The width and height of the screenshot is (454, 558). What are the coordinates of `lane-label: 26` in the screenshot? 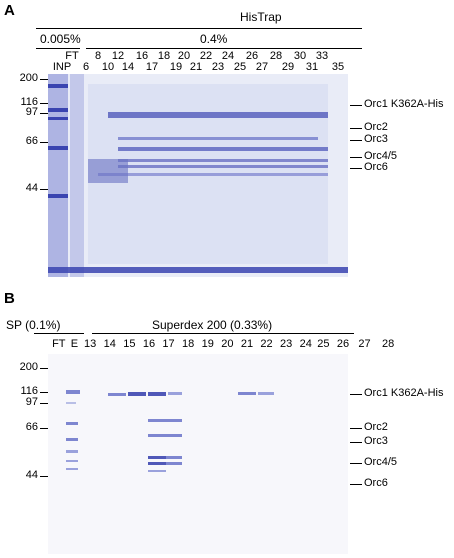 It's located at (343, 344).